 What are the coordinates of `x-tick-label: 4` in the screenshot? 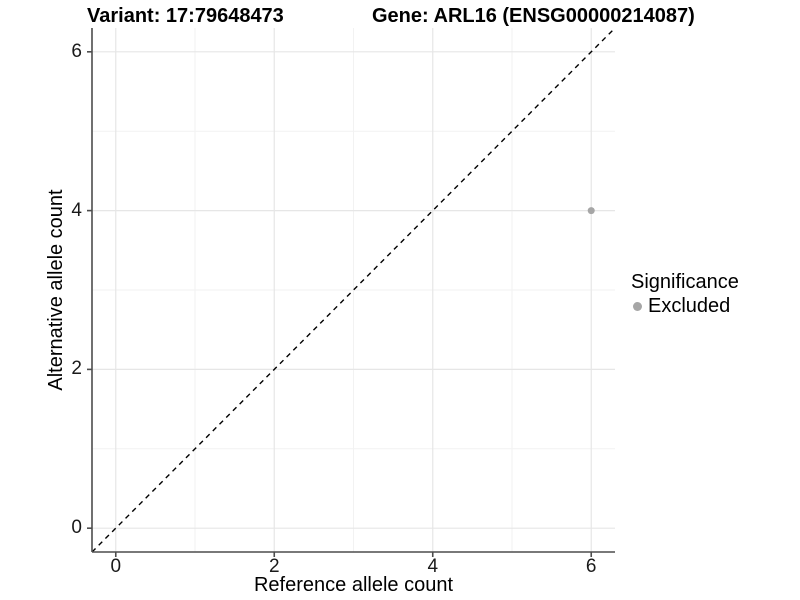 It's located at (433, 566).